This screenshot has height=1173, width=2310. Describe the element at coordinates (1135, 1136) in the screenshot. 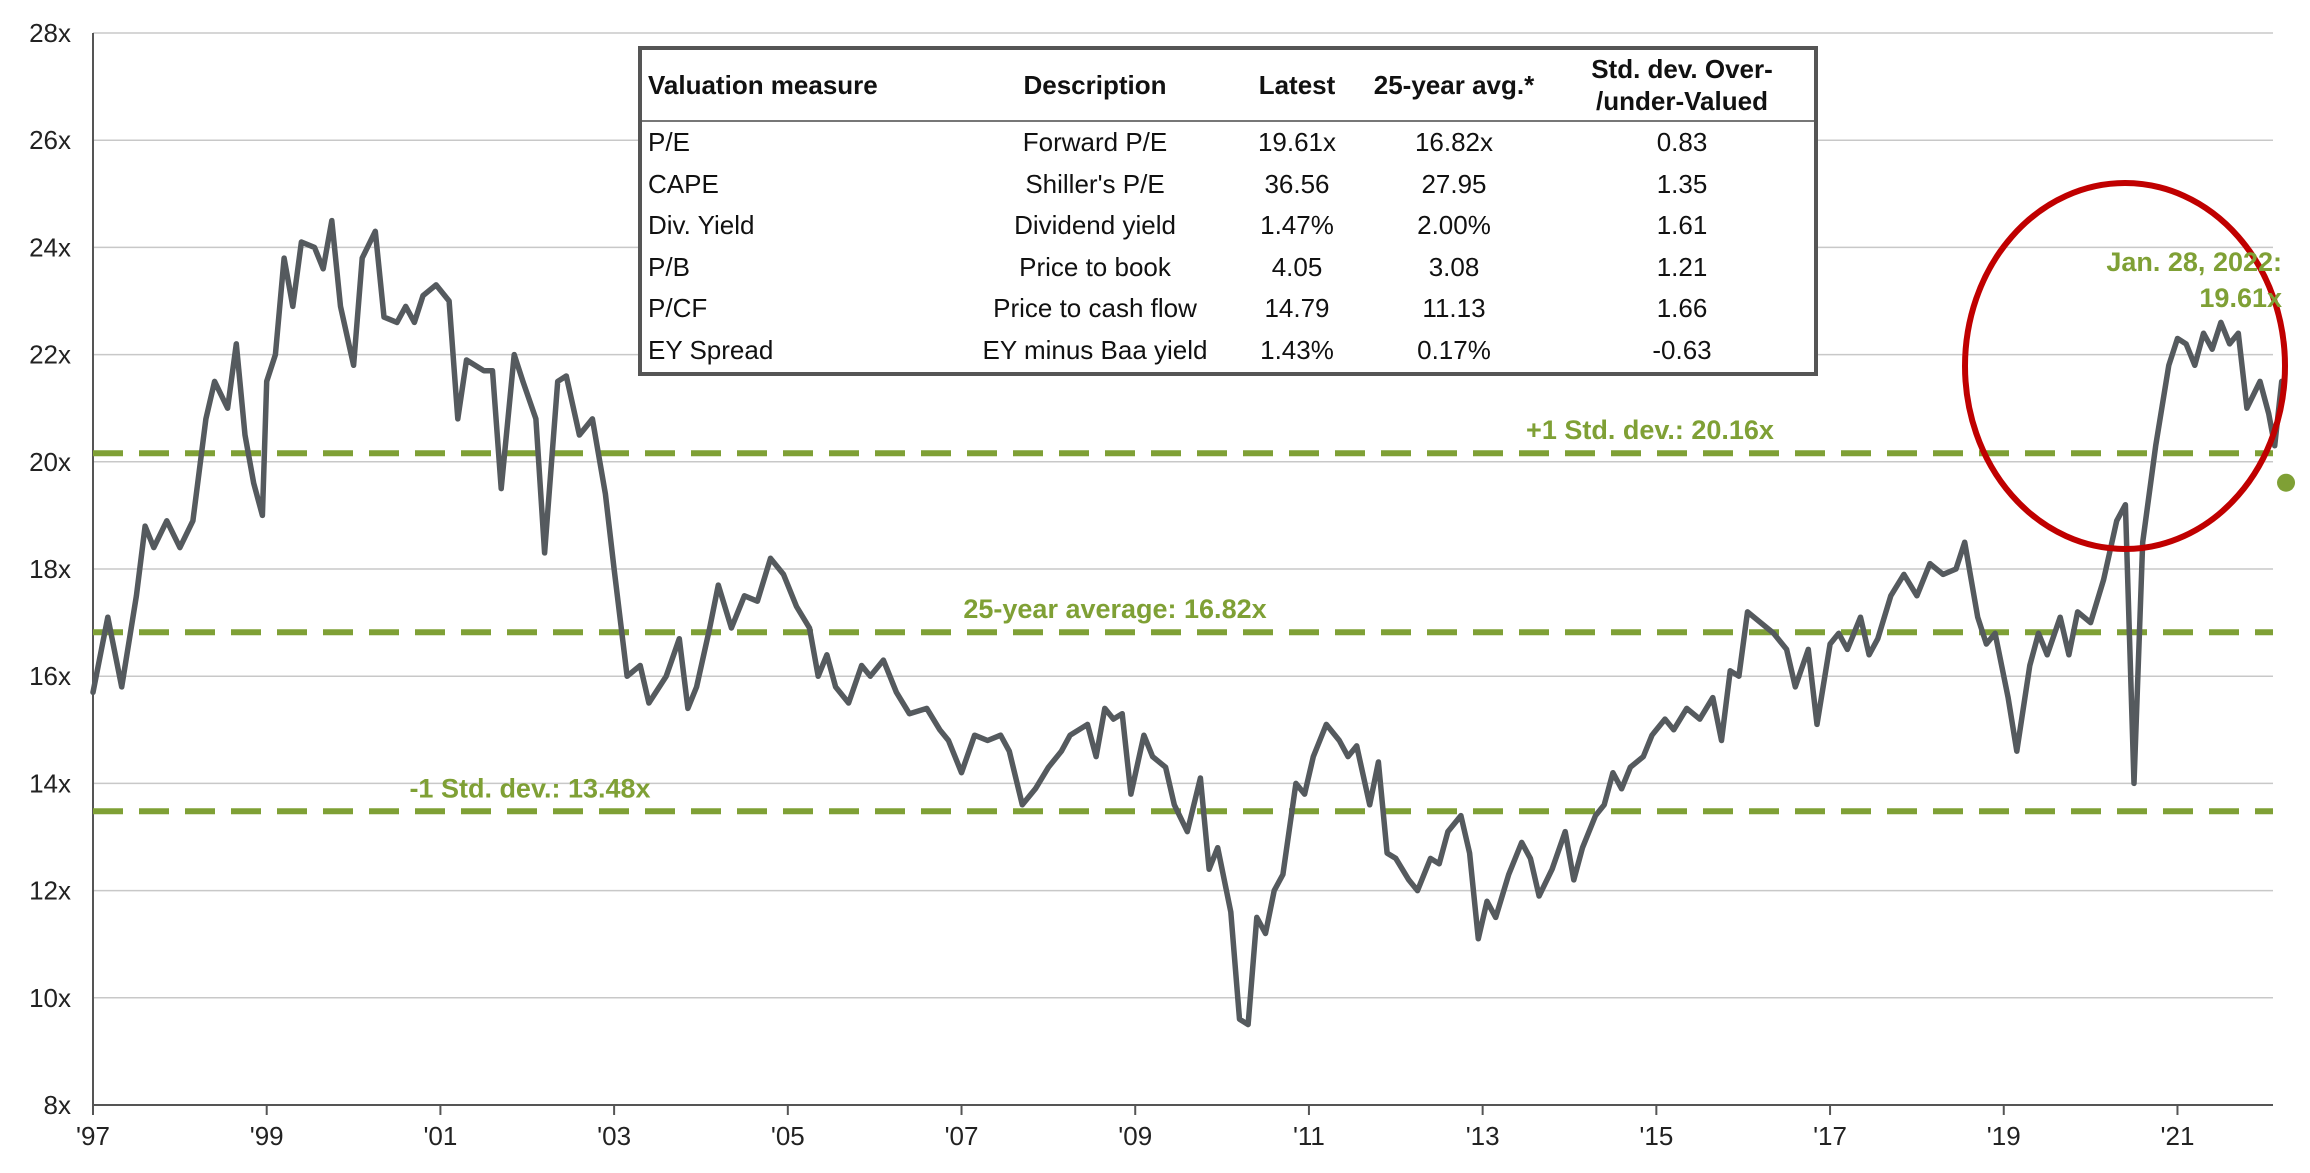

I see `x-tick-label: '09` at that location.